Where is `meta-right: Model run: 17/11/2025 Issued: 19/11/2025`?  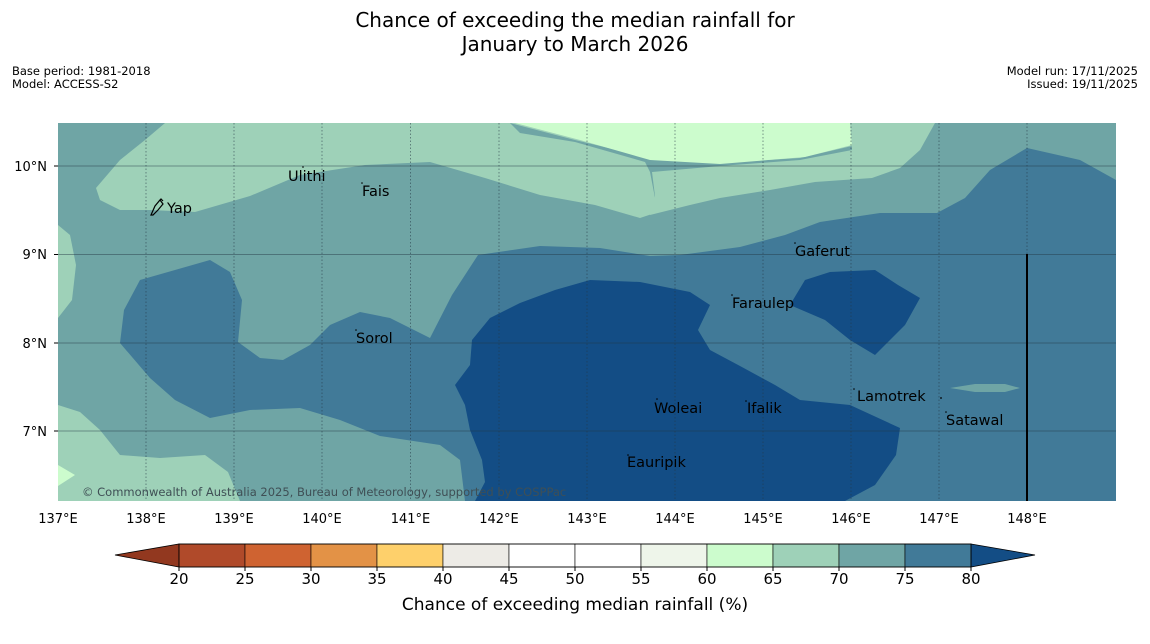
meta-right: Model run: 17/11/2025 Issued: 19/11/2025 is located at coordinates (1072, 78).